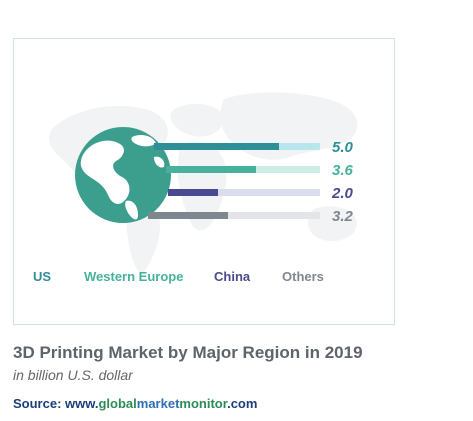  I want to click on bar-track-china, so click(244, 192).